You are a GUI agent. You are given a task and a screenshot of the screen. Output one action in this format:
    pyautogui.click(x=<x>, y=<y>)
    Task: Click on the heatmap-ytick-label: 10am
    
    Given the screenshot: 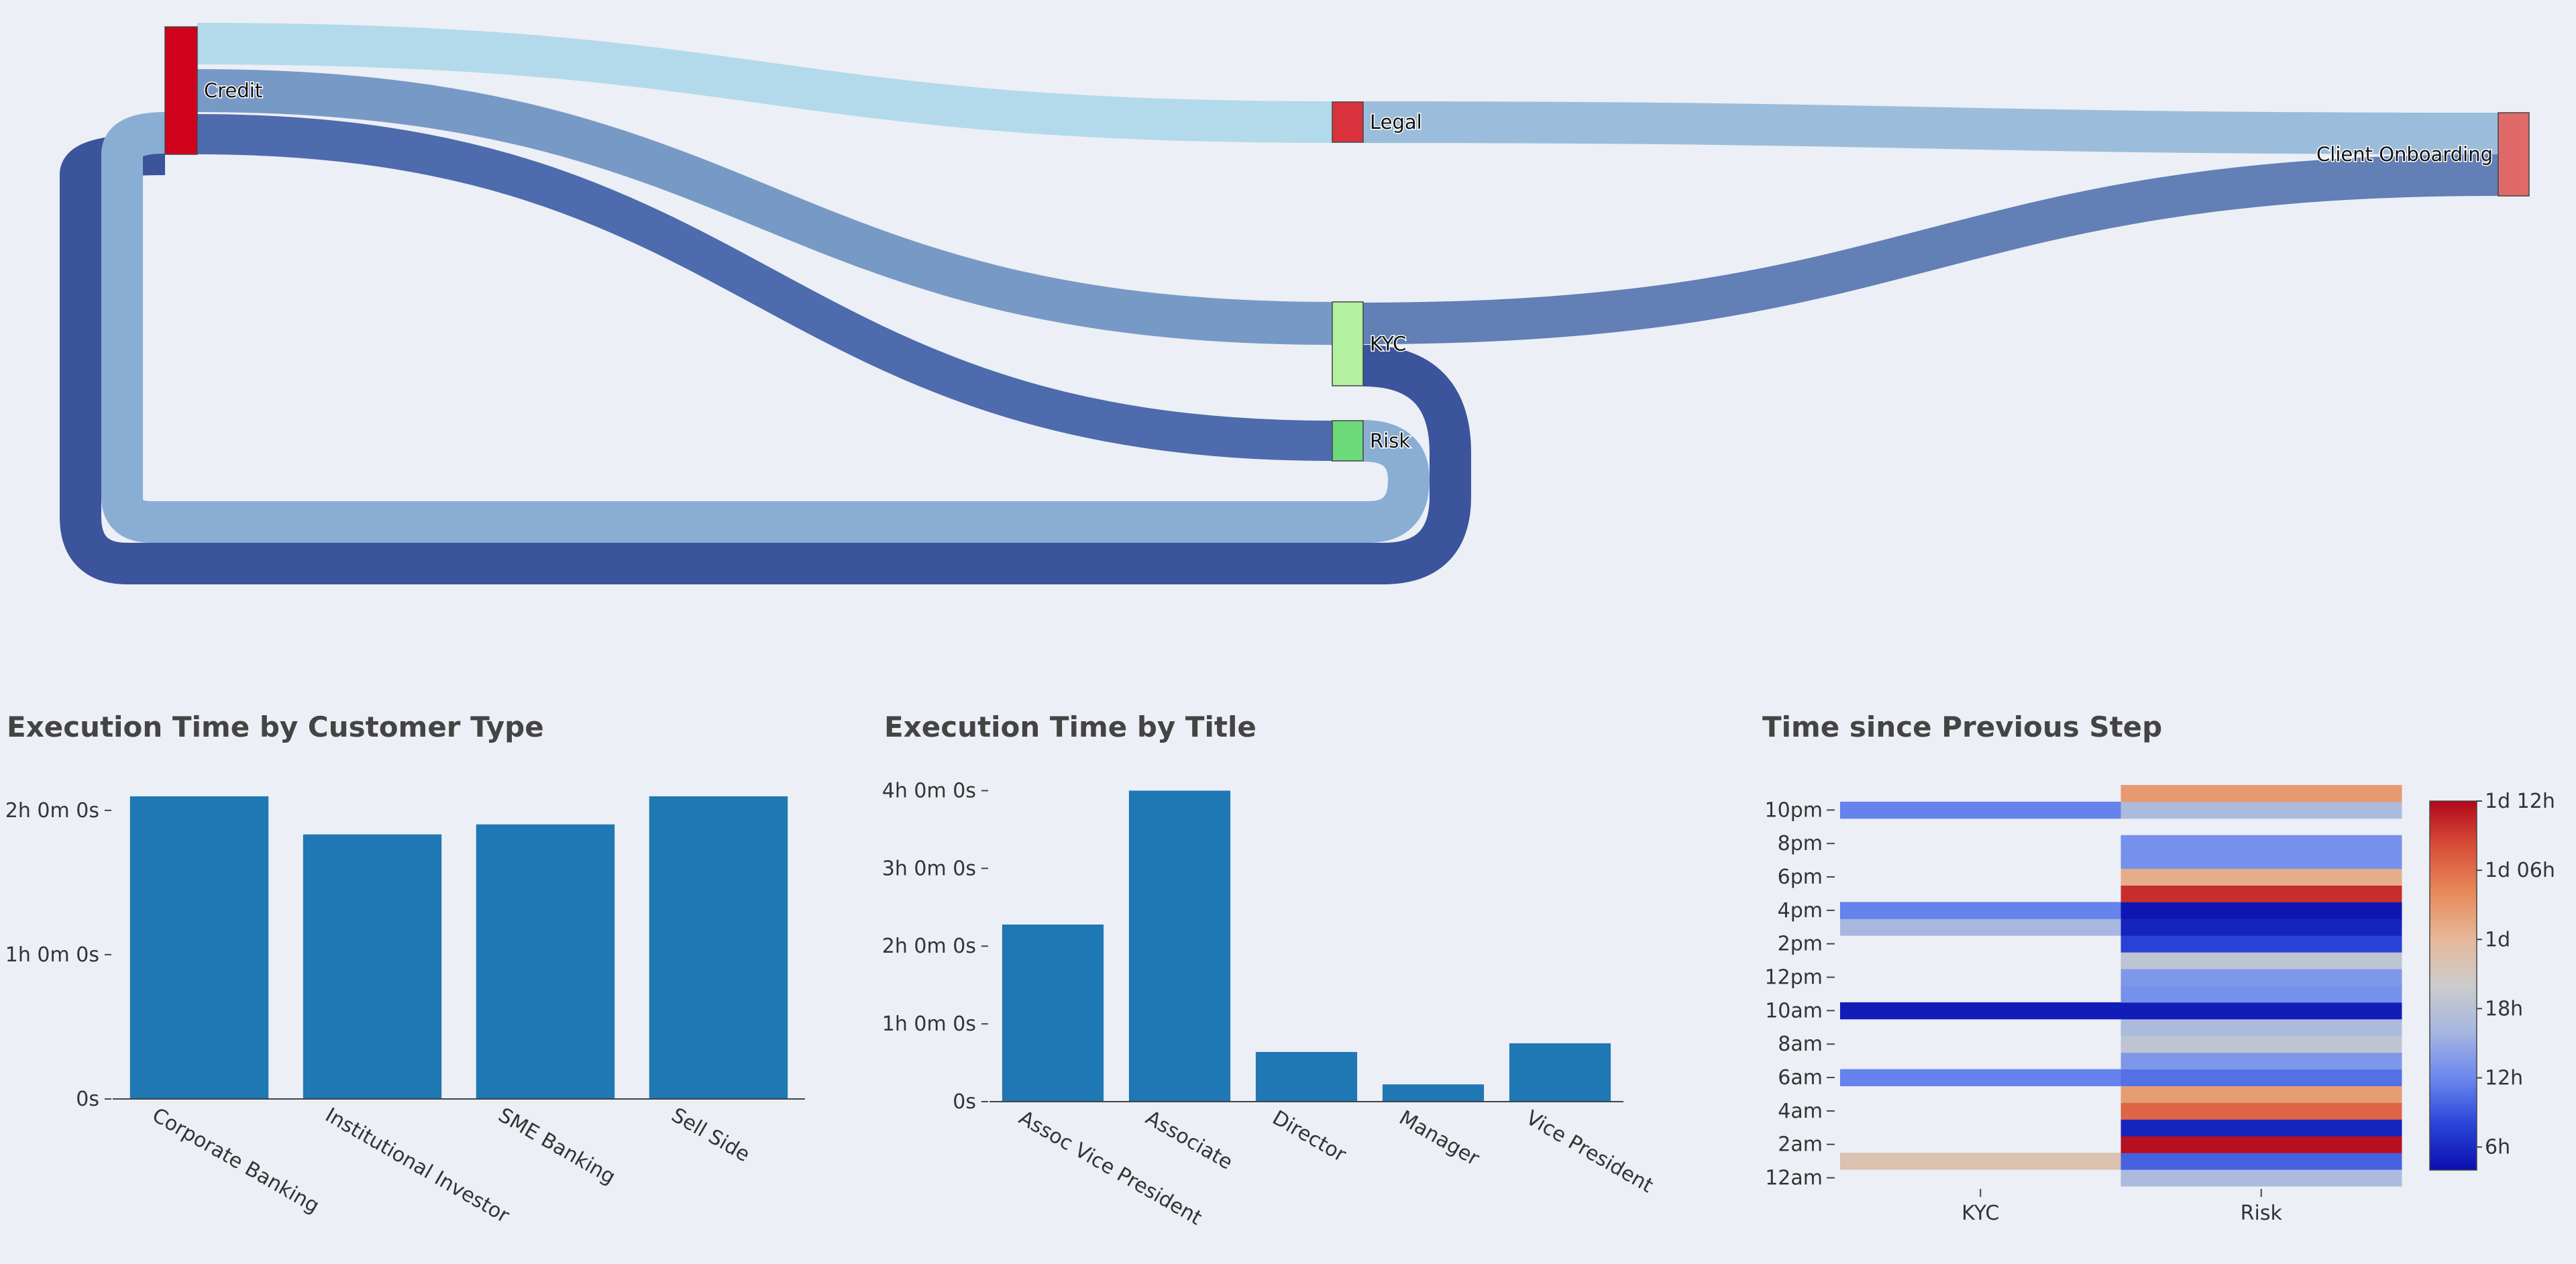 What is the action you would take?
    pyautogui.click(x=1794, y=1010)
    